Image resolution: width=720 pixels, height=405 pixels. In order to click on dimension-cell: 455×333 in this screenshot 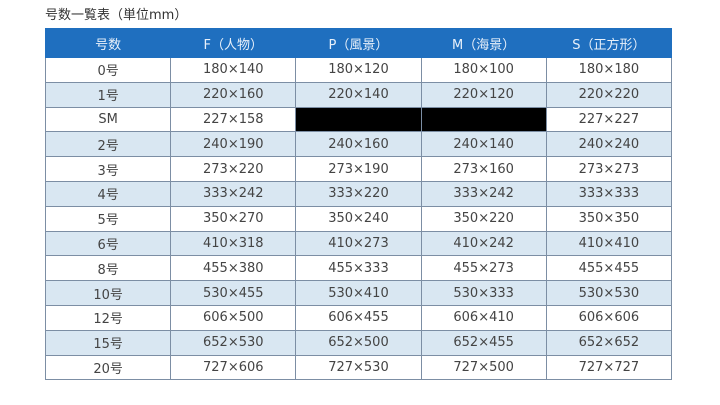, I will do `click(358, 268)`.